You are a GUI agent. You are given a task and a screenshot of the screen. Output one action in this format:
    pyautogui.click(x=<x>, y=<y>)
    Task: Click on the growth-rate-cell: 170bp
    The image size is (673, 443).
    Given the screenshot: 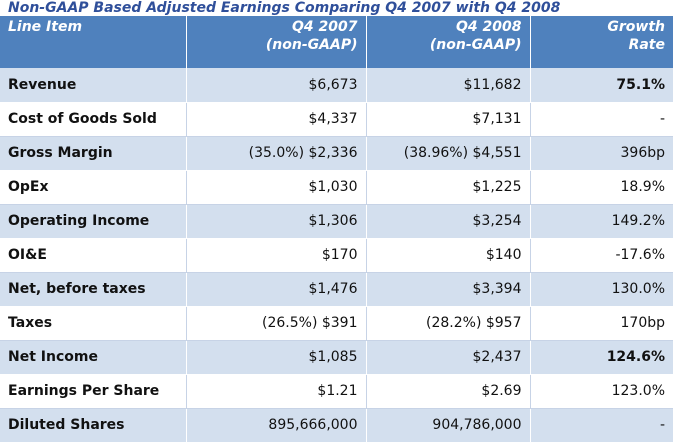 What is the action you would take?
    pyautogui.click(x=601, y=323)
    